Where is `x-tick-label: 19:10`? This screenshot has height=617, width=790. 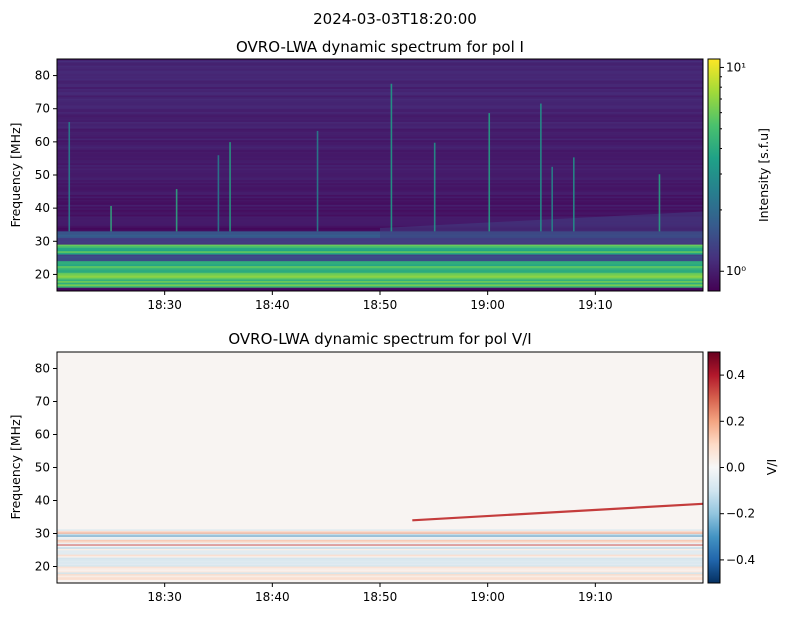
x-tick-label: 19:10 is located at coordinates (595, 305).